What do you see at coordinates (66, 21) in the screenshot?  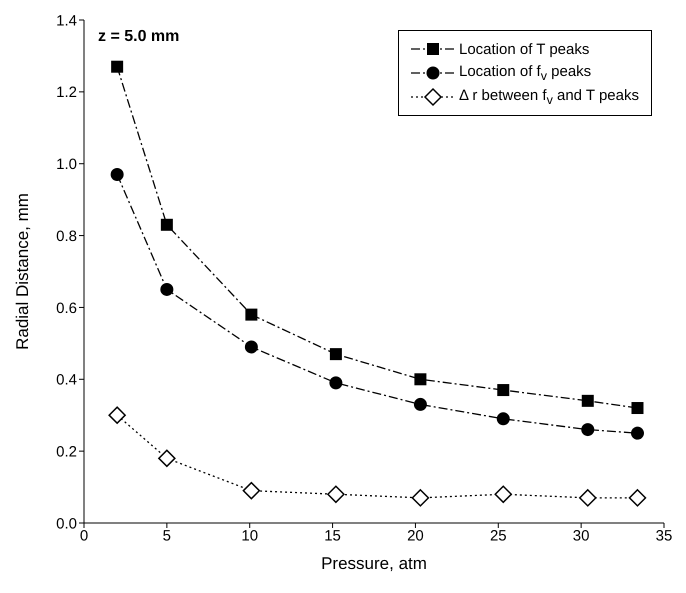 I see `y-tick-label: 1.4` at bounding box center [66, 21].